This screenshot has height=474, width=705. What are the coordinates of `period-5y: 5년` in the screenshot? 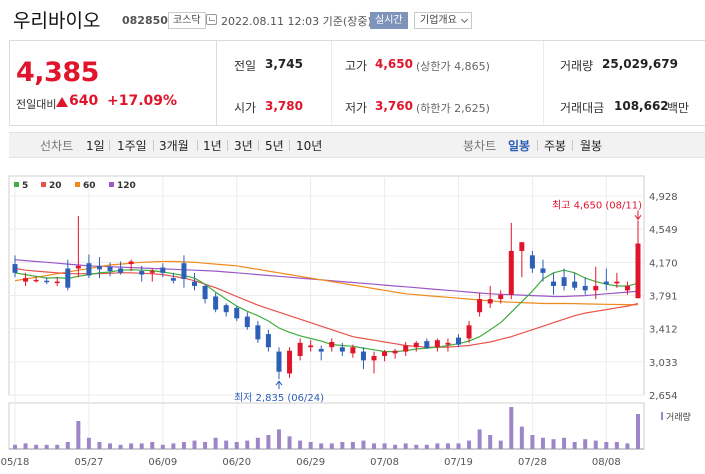 It's located at (274, 146).